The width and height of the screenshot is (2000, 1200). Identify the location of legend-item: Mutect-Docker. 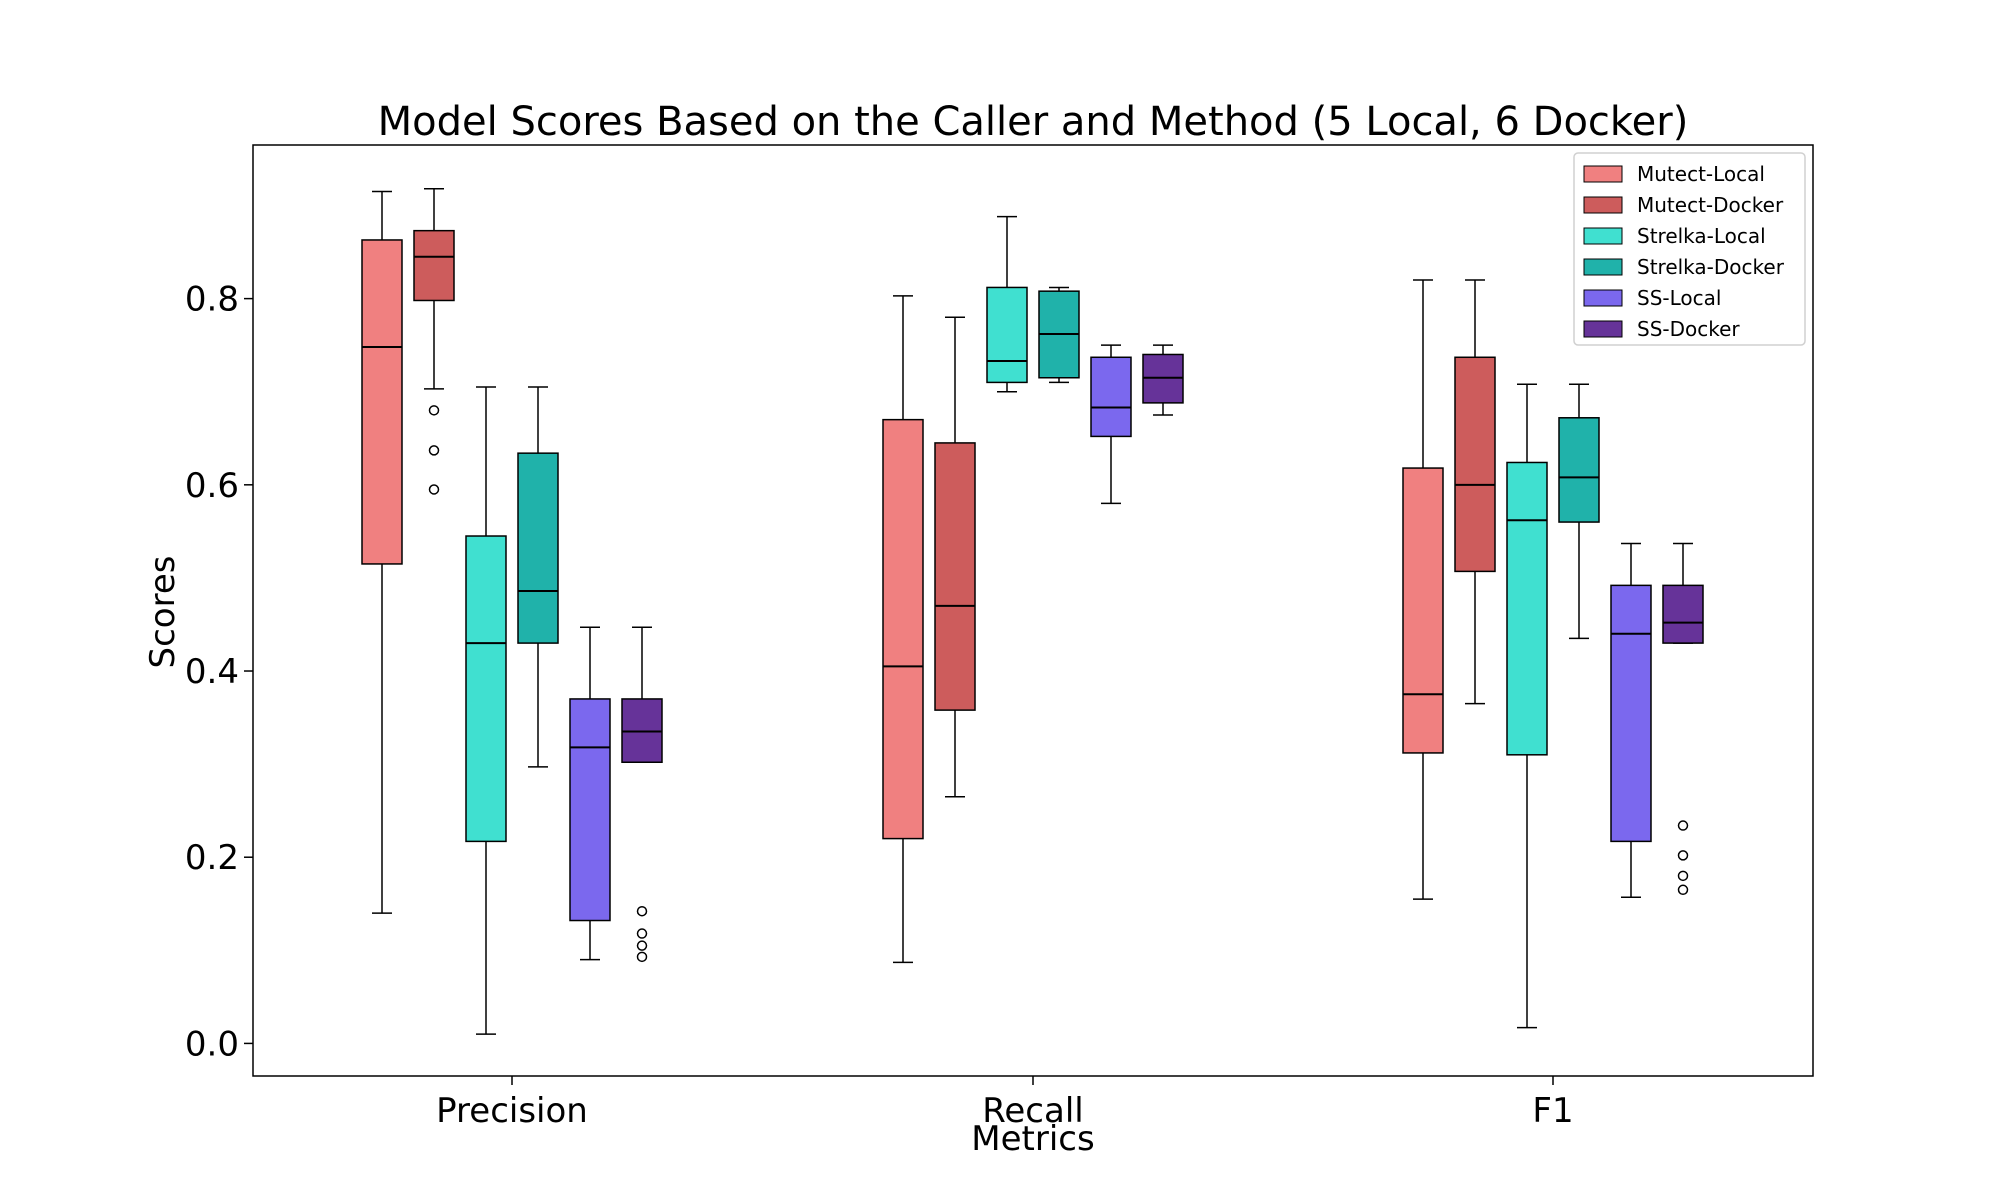
(1683, 205).